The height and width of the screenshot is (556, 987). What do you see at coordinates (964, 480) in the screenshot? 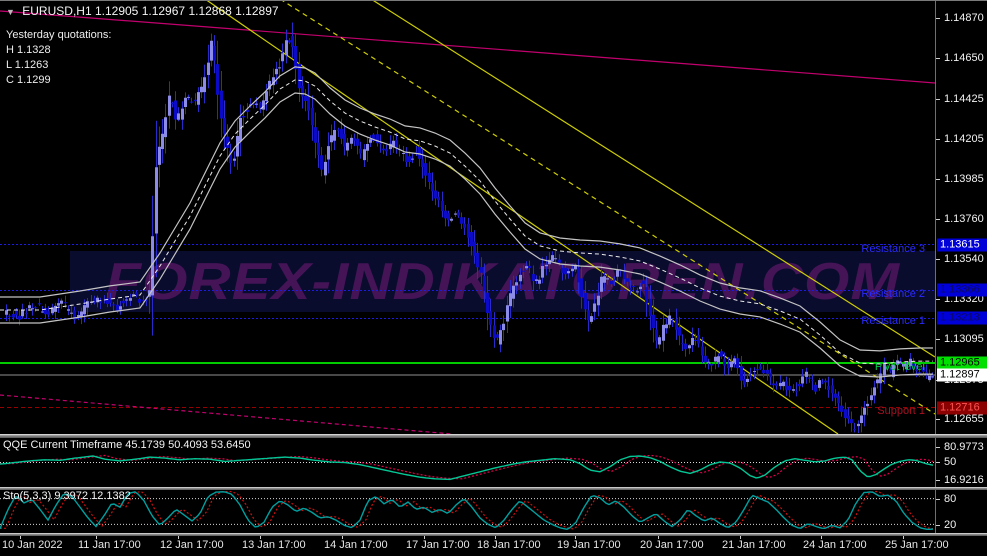
I see `indicator-axis-label: 16.9216` at bounding box center [964, 480].